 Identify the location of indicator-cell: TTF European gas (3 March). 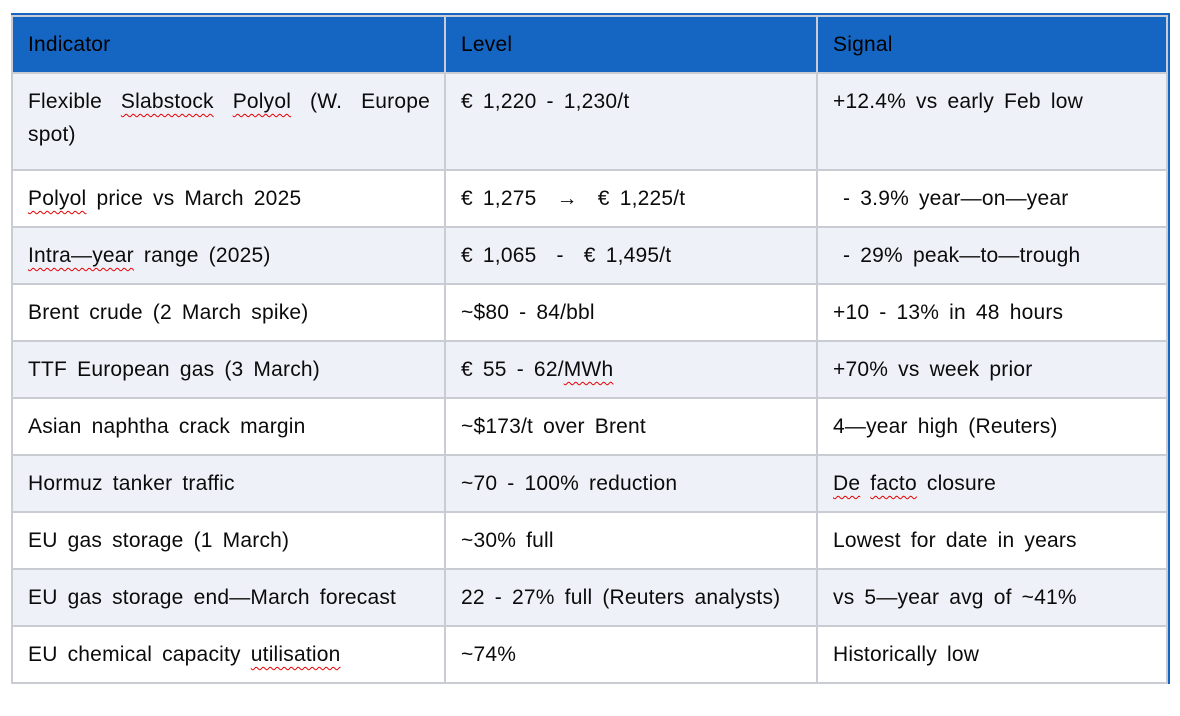
(228, 369).